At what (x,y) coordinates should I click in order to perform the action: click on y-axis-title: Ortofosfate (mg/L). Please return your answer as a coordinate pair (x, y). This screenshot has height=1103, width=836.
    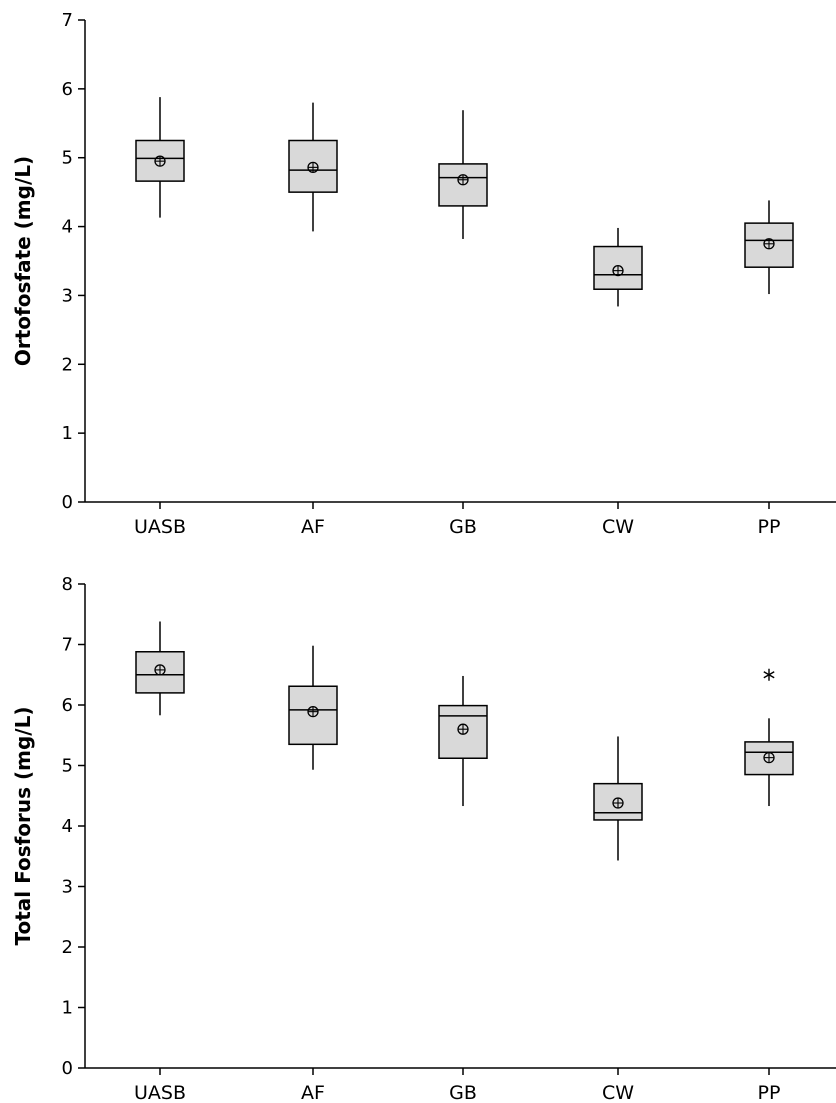
    Looking at the image, I should click on (23, 261).